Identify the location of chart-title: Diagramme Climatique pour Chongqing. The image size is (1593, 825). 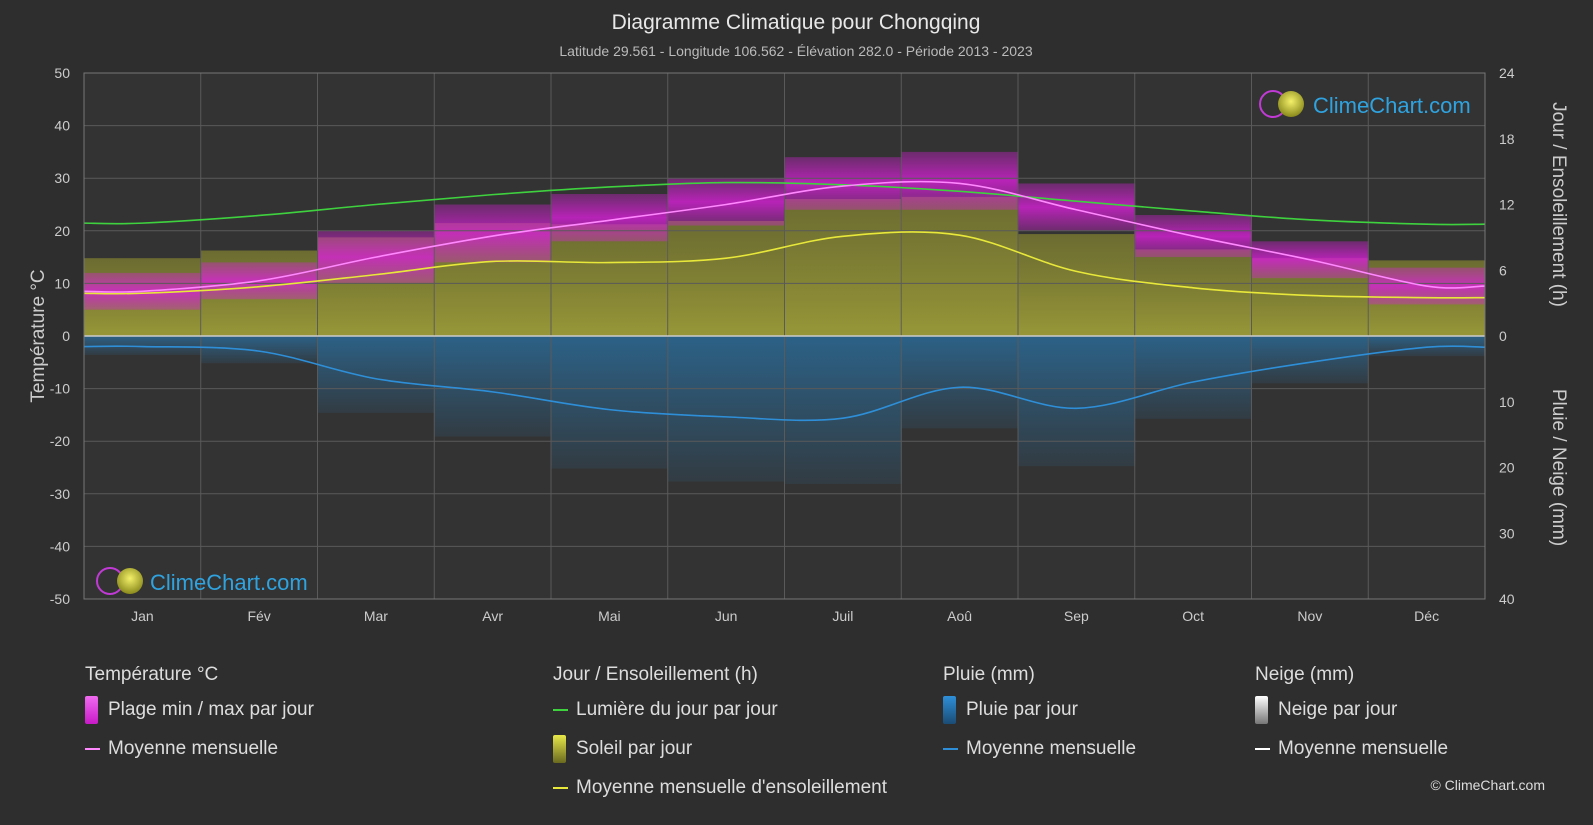
(796, 22).